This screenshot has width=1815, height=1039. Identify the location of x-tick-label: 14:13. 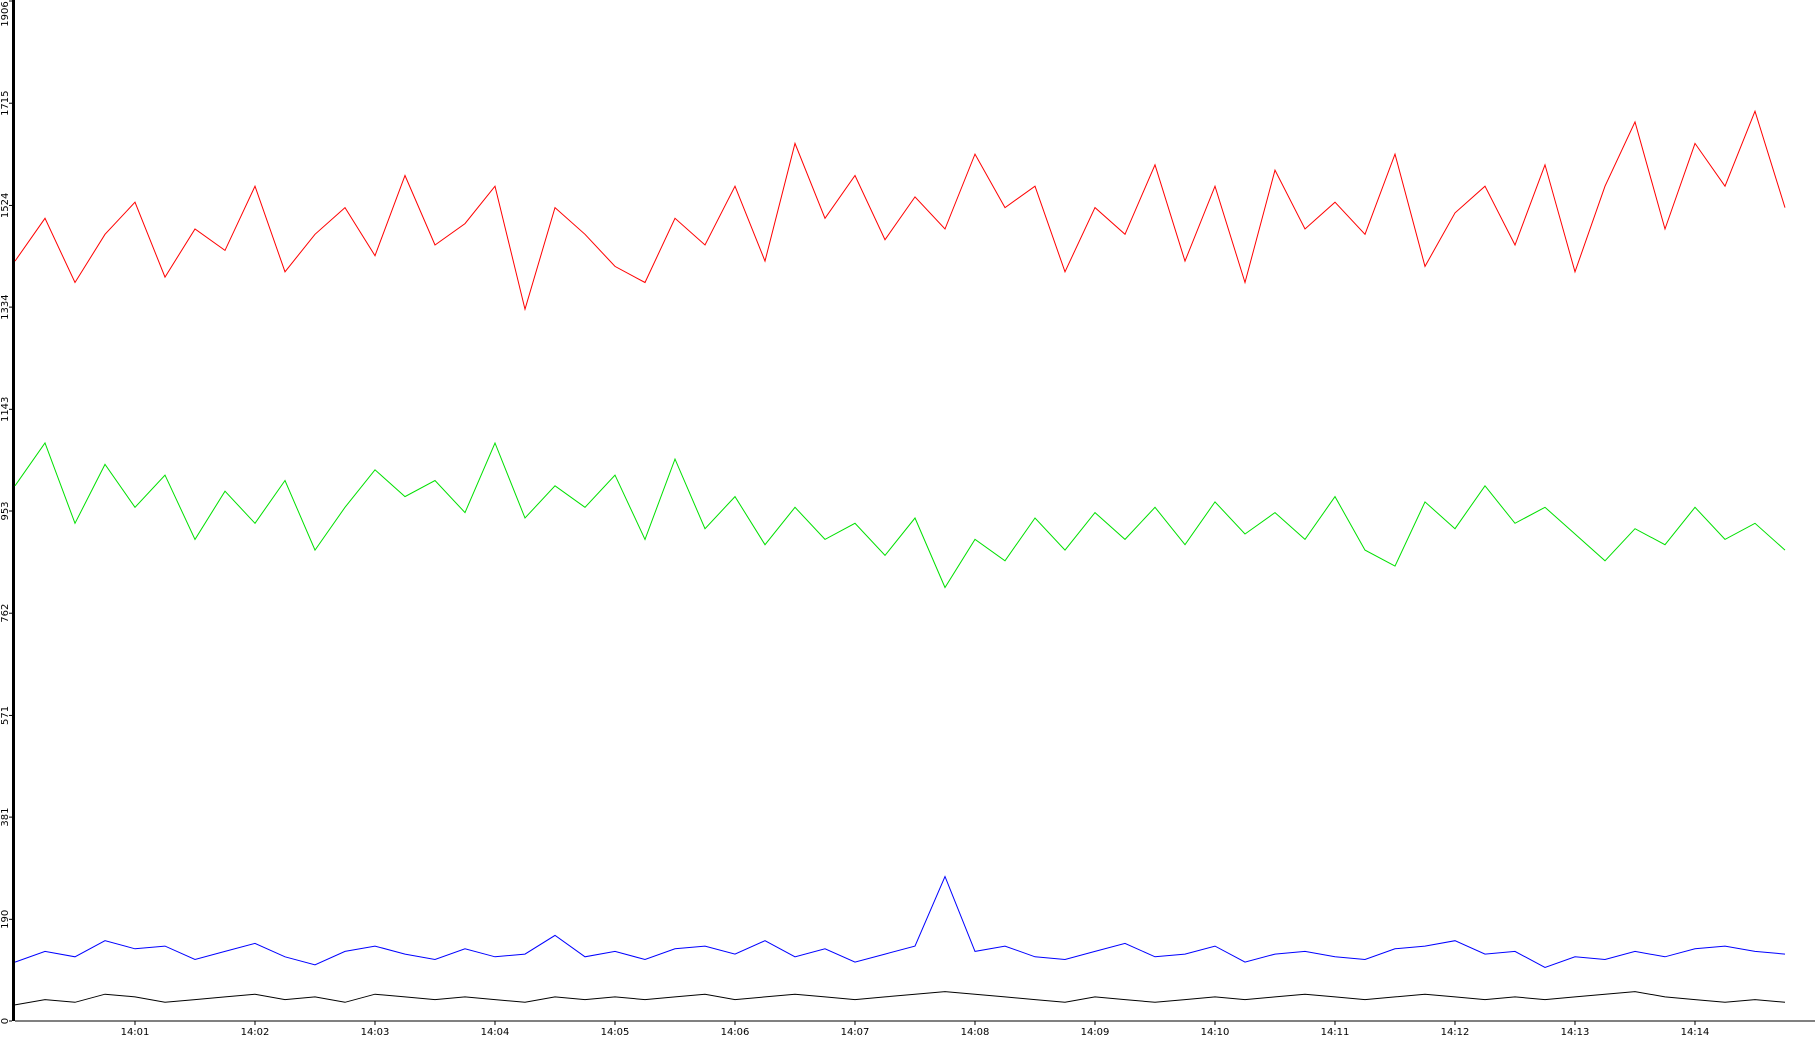
(1575, 1032).